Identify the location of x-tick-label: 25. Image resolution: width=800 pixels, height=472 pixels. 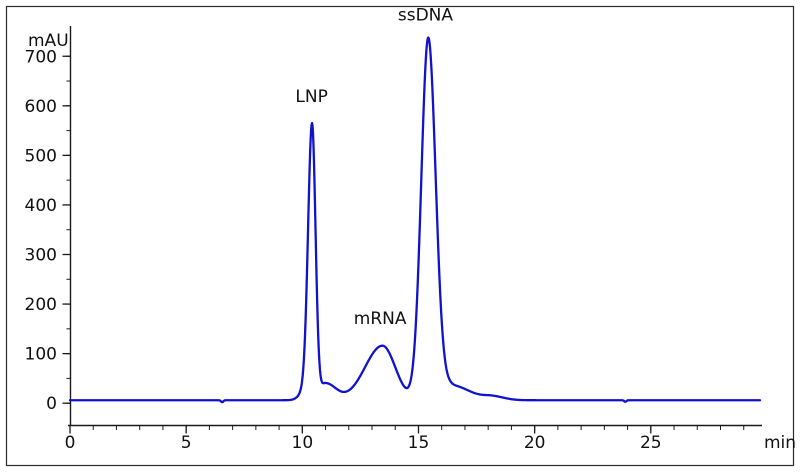
(651, 443).